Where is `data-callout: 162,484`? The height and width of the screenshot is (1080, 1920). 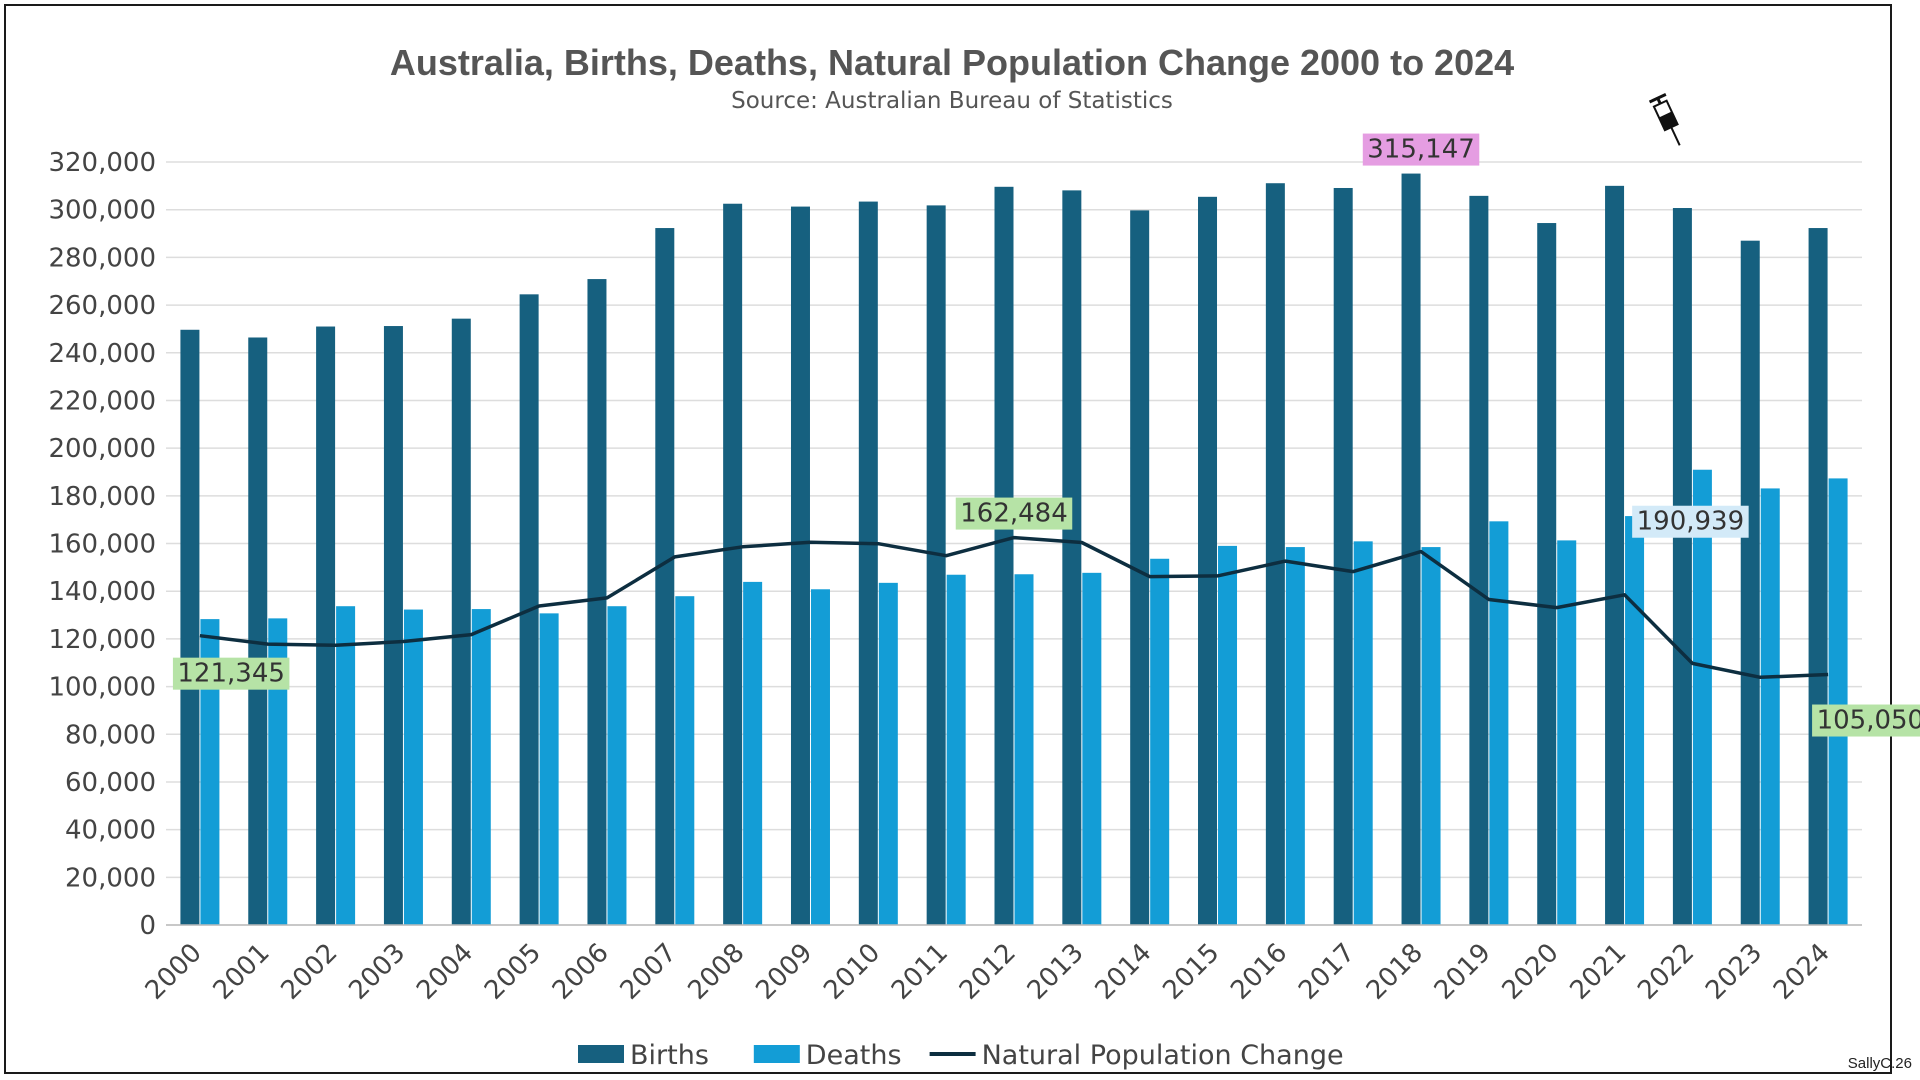
data-callout: 162,484 is located at coordinates (1014, 513).